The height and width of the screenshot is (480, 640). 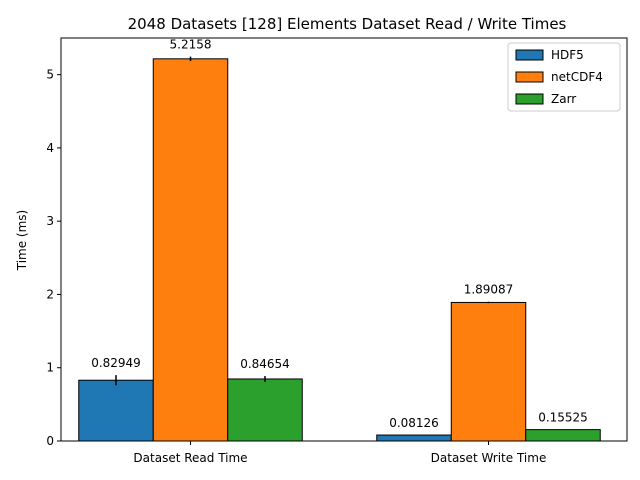 I want to click on legend-swatch-hdf5, so click(x=529, y=55).